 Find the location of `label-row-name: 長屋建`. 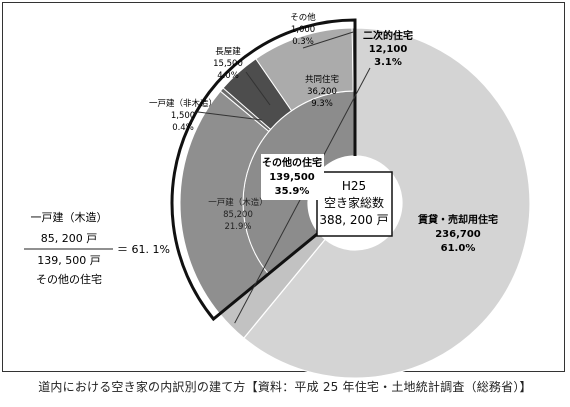

label-row-name: 長屋建 is located at coordinates (228, 51).